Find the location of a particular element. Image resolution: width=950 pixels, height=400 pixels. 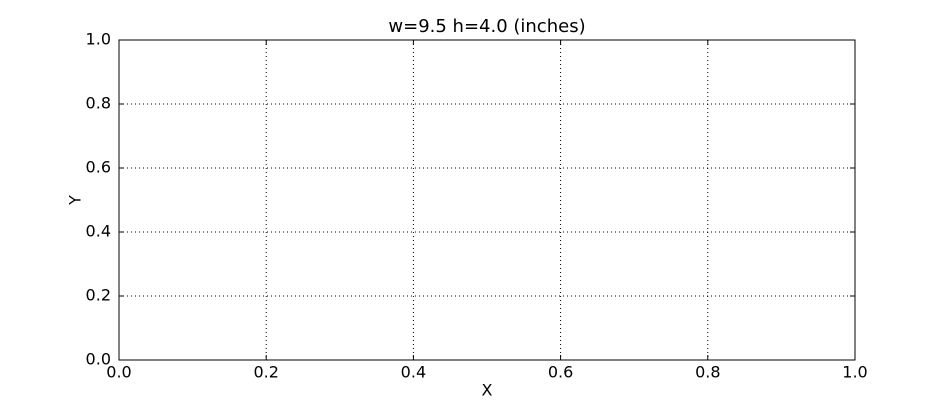

y-tick-label: 0.6 is located at coordinates (98, 167).